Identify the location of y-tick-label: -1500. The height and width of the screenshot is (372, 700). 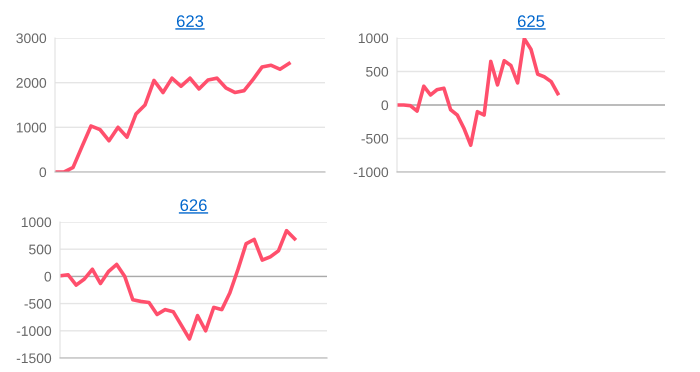
(34, 358).